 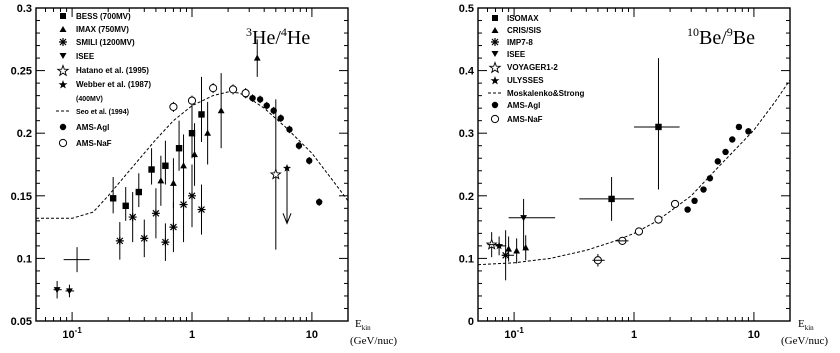 I want to click on legend-marker-triangle-up, so click(x=63, y=29).